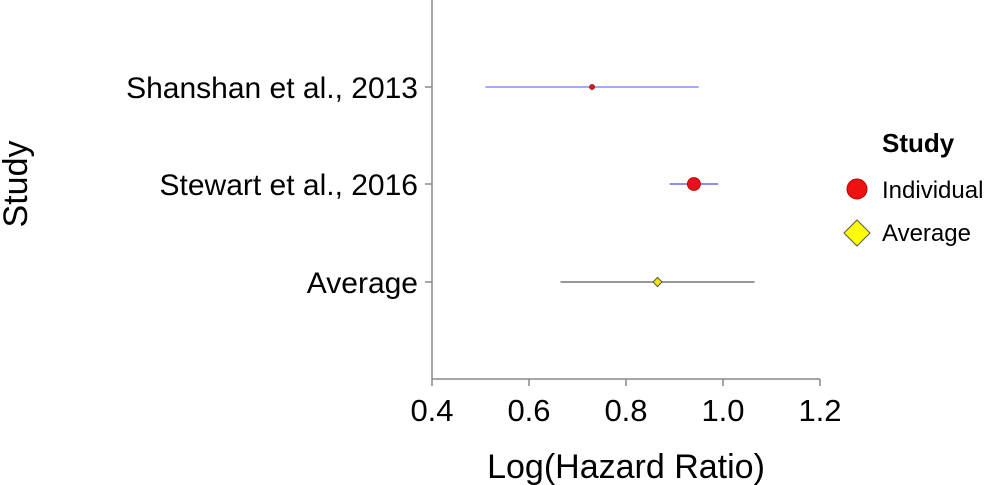 This screenshot has width=1004, height=485. What do you see at coordinates (857, 233) in the screenshot?
I see `legend-average-marker` at bounding box center [857, 233].